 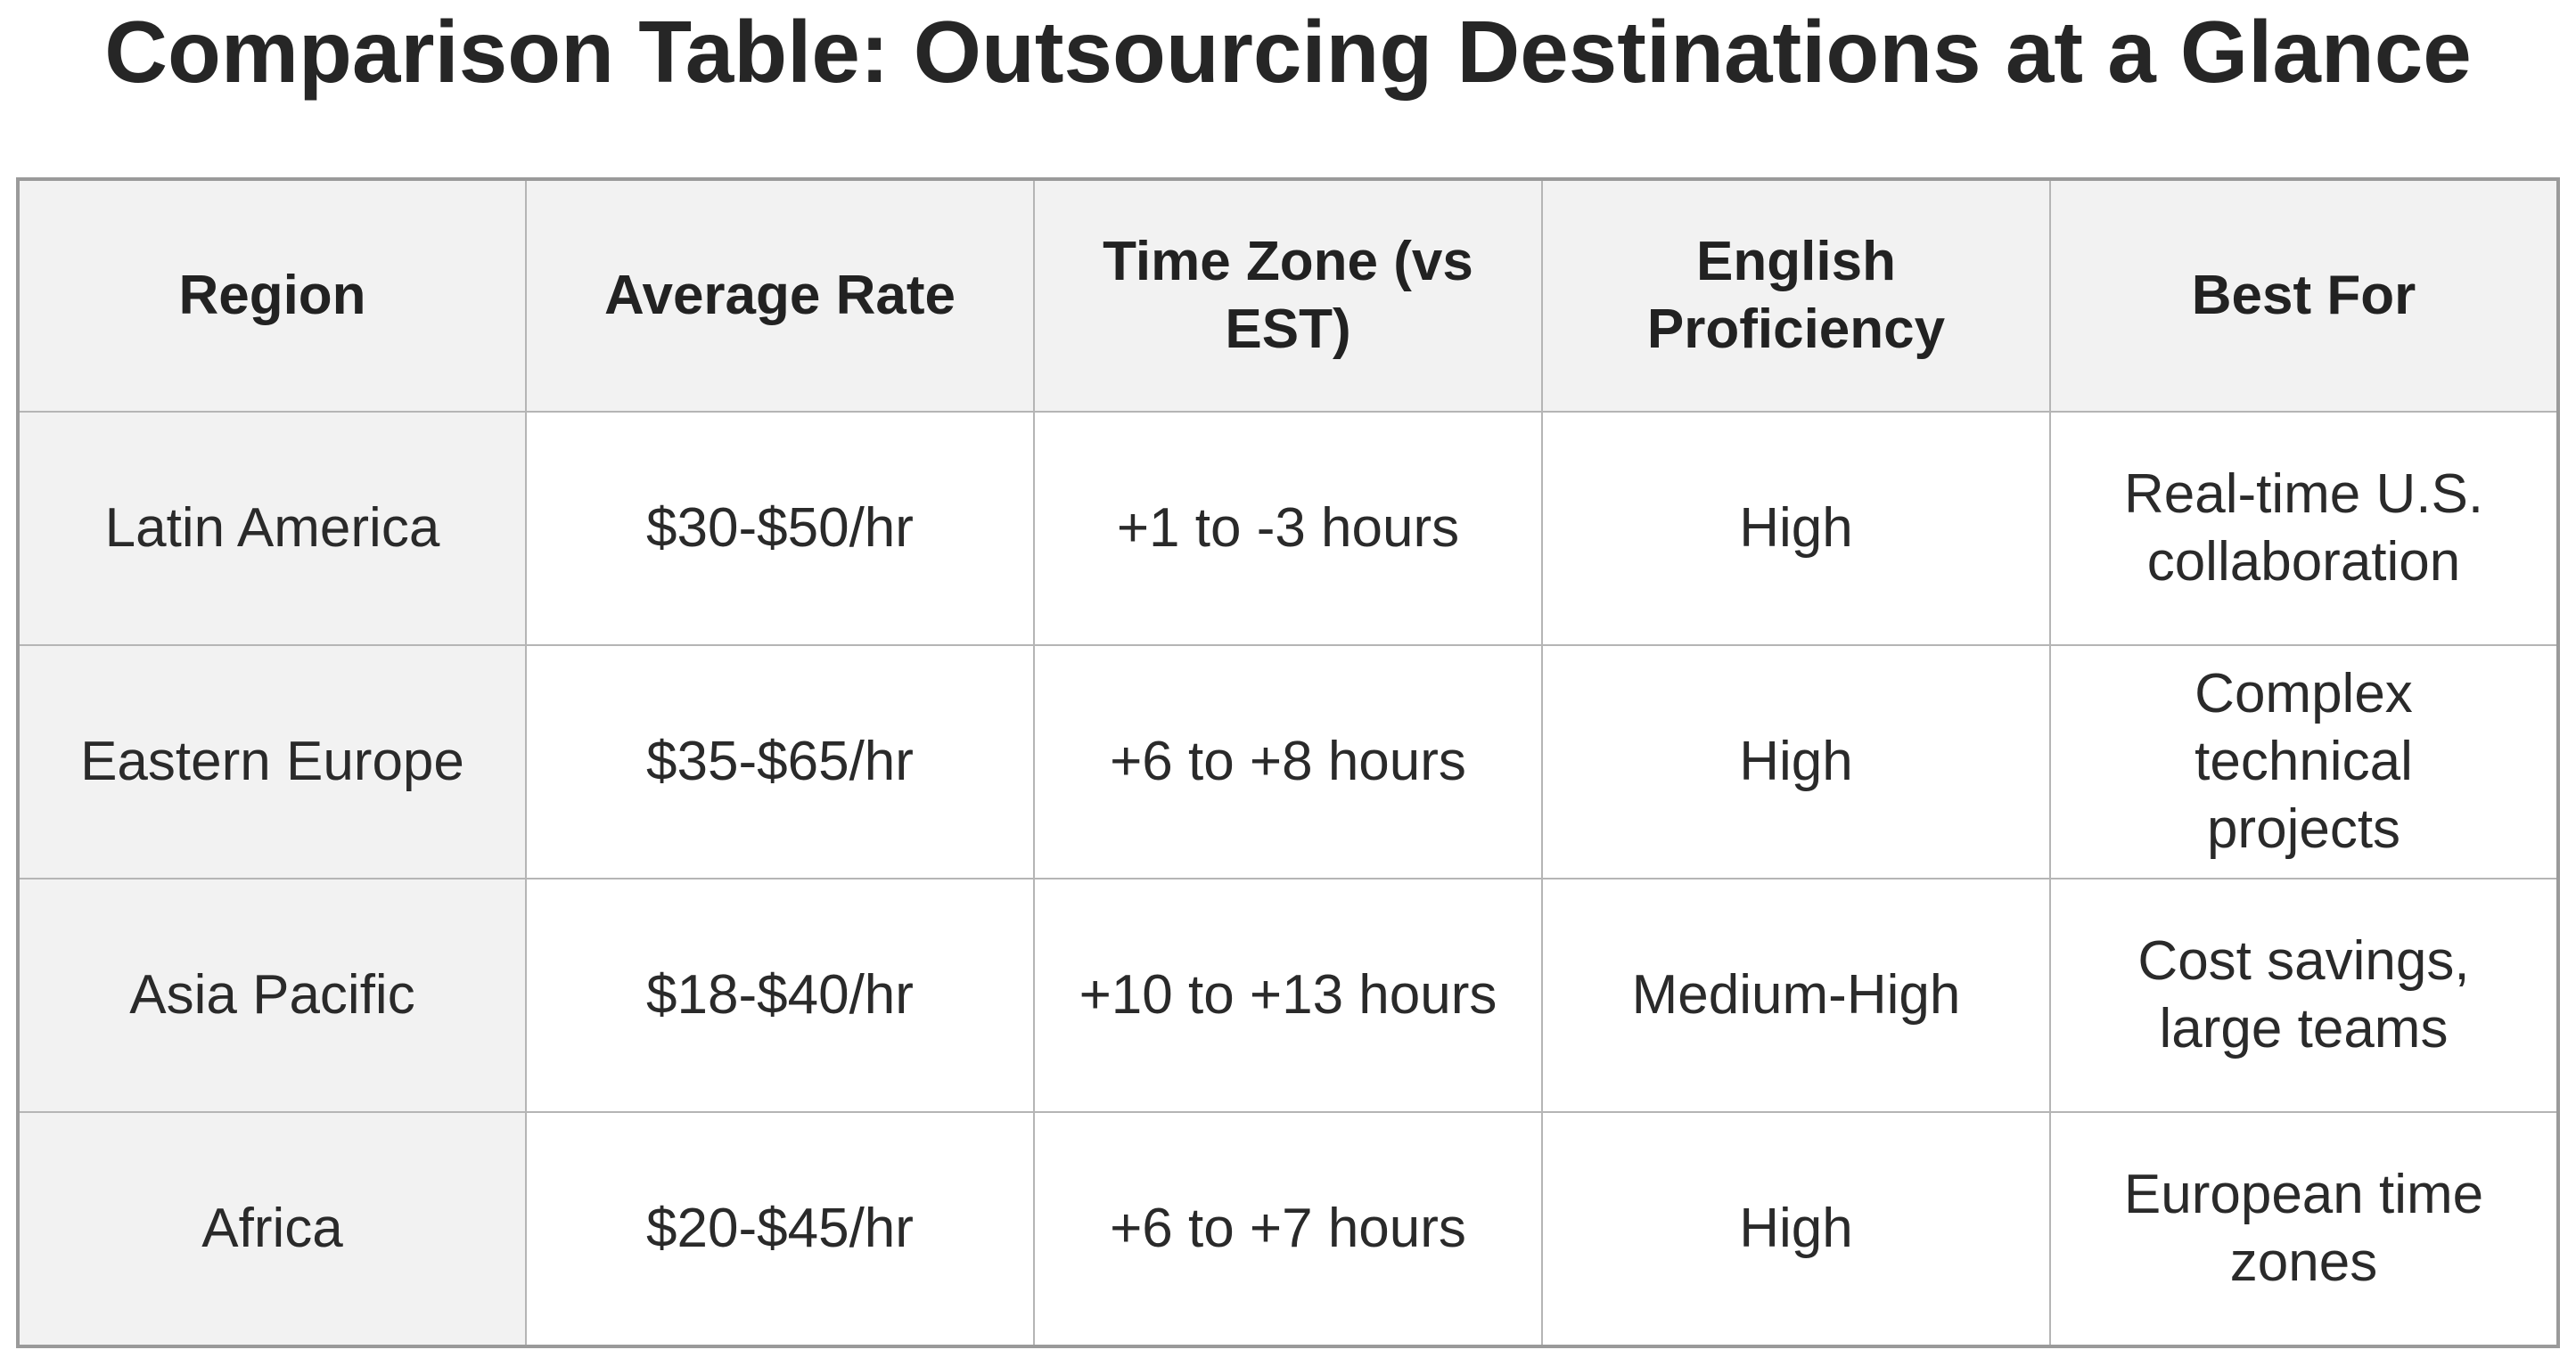 What do you see at coordinates (2304, 761) in the screenshot?
I see `table-cell: Complex technical projects` at bounding box center [2304, 761].